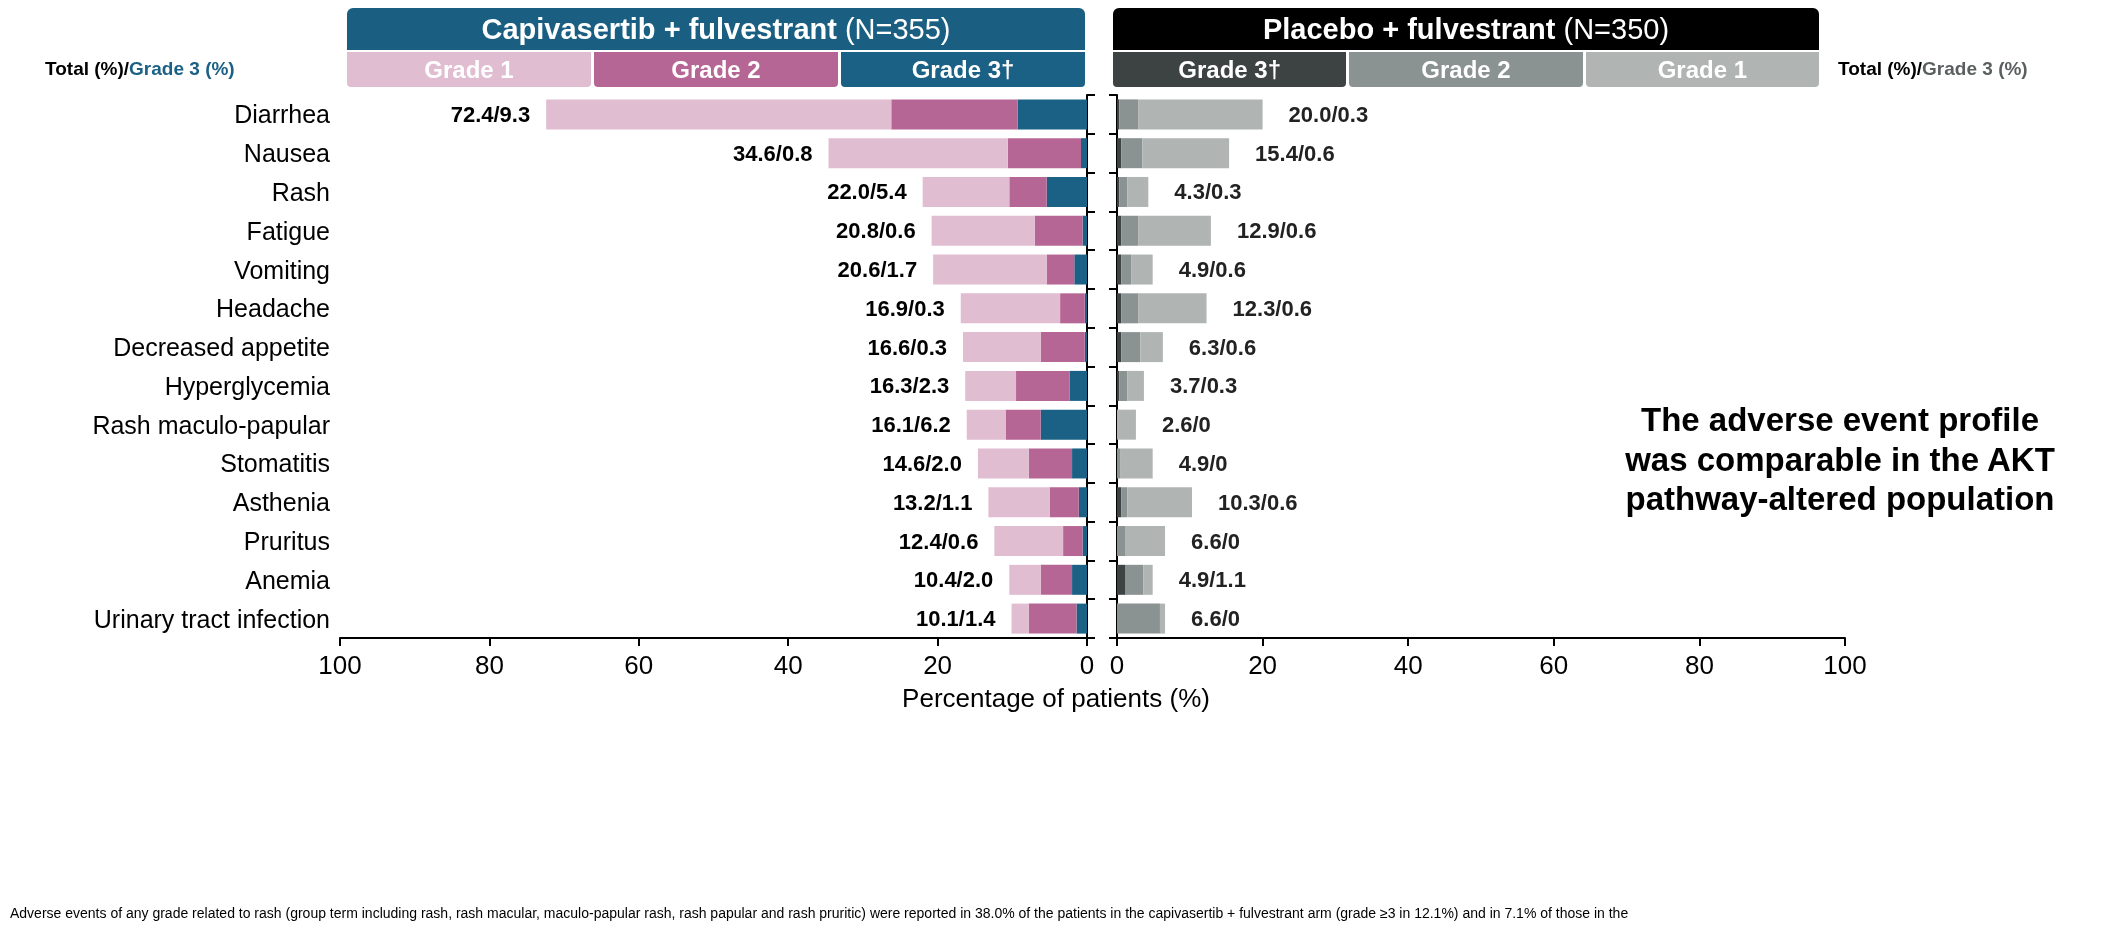 Image resolution: width=2112 pixels, height=937 pixels. What do you see at coordinates (287, 153) in the screenshot?
I see `y-tick-label: Nausea` at bounding box center [287, 153].